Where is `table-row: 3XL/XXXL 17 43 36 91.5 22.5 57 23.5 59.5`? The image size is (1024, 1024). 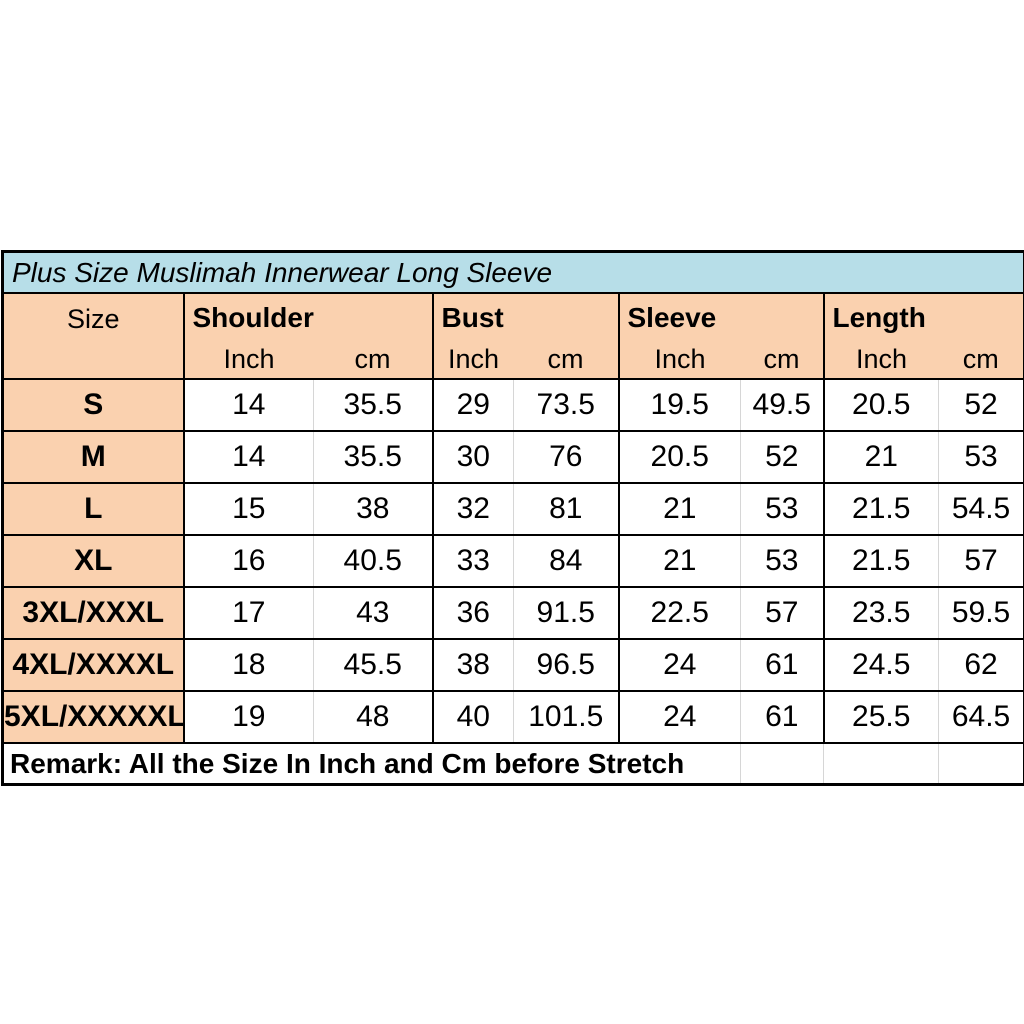
table-row: 3XL/XXXL 17 43 36 91.5 22.5 57 23.5 59.5 is located at coordinates (513, 612).